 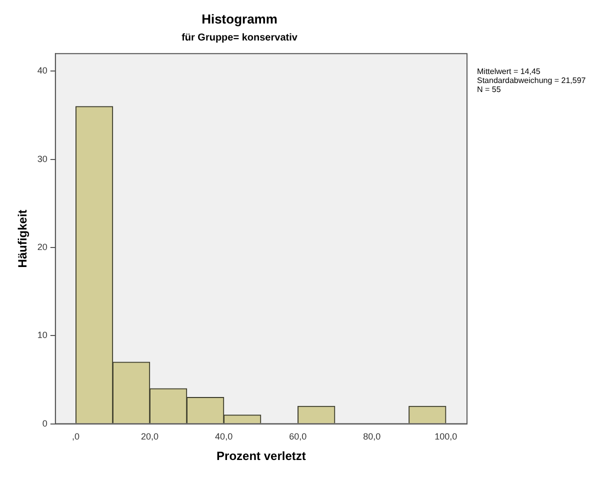 I want to click on x-tick-label: 20,0, so click(x=150, y=437).